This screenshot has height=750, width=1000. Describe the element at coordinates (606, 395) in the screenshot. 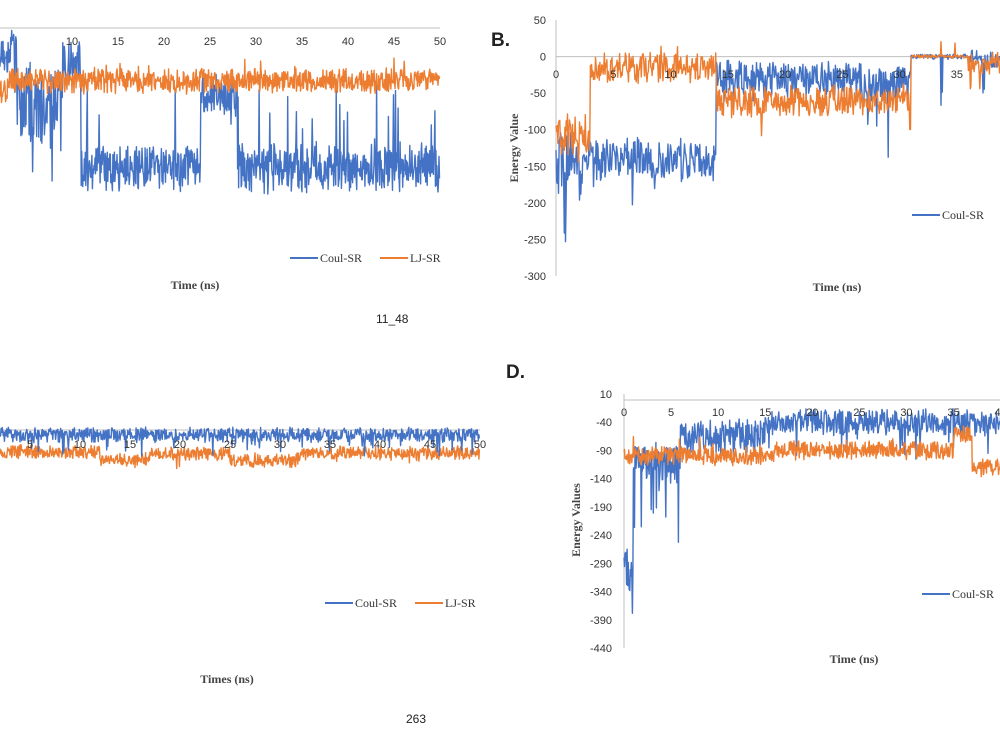

I see `chart-d-y-tick: 10` at that location.